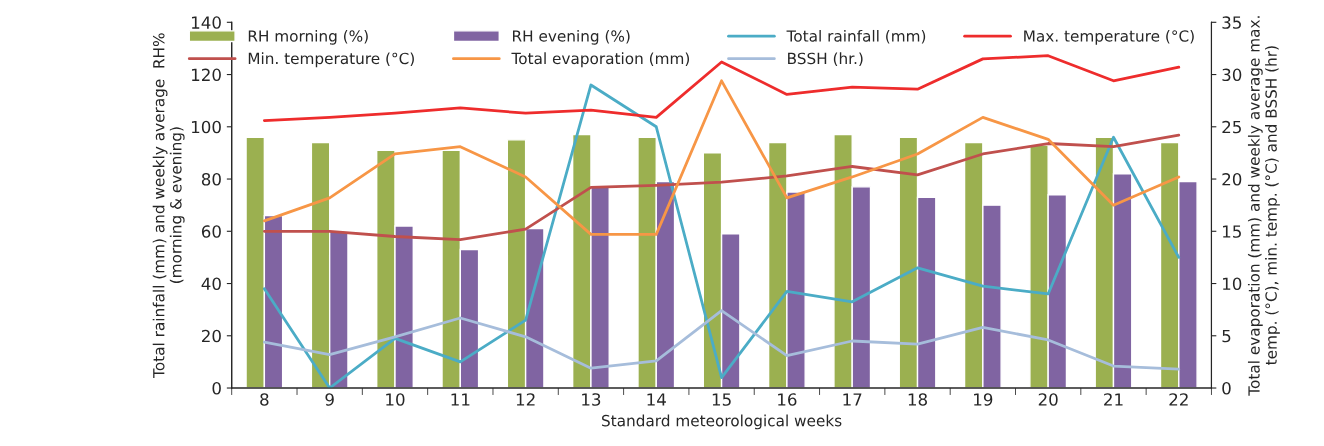  What do you see at coordinates (1048, 399) in the screenshot?
I see `x-tick-label: 20` at bounding box center [1048, 399].